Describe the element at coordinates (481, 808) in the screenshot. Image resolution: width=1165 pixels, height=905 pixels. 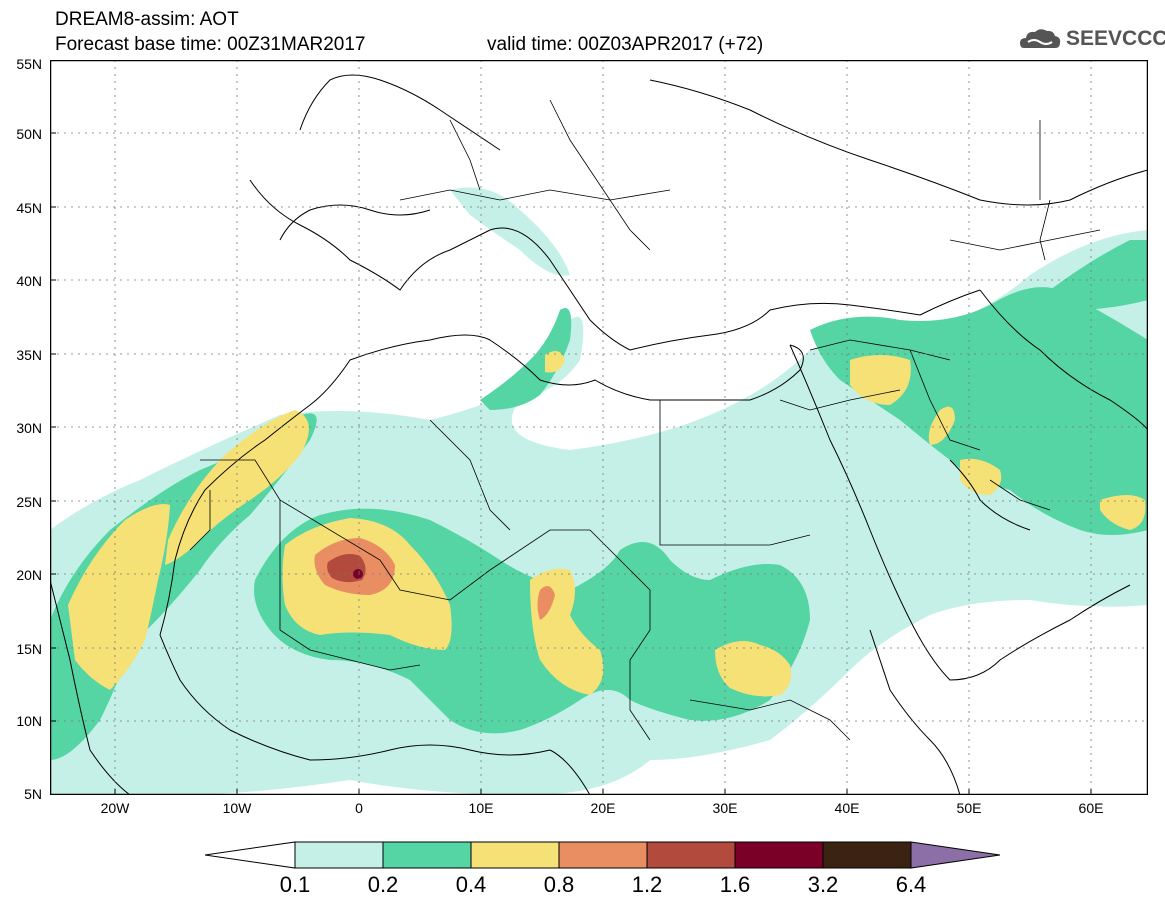
I see `lon-label: 10E` at that location.